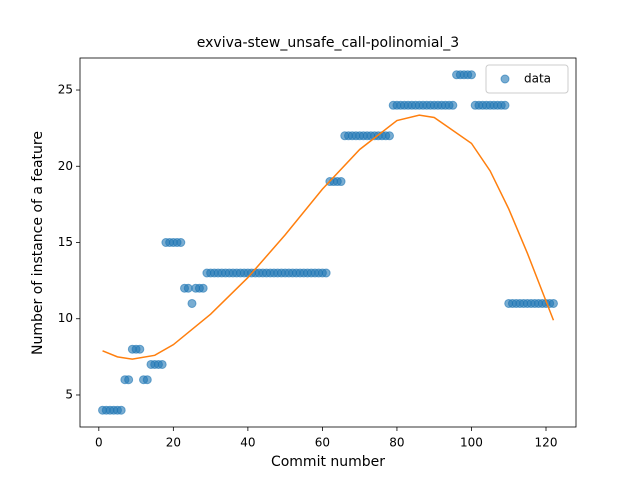 Image resolution: width=640 pixels, height=480 pixels. Describe the element at coordinates (396, 443) in the screenshot. I see `x-tick-label: 80` at that location.